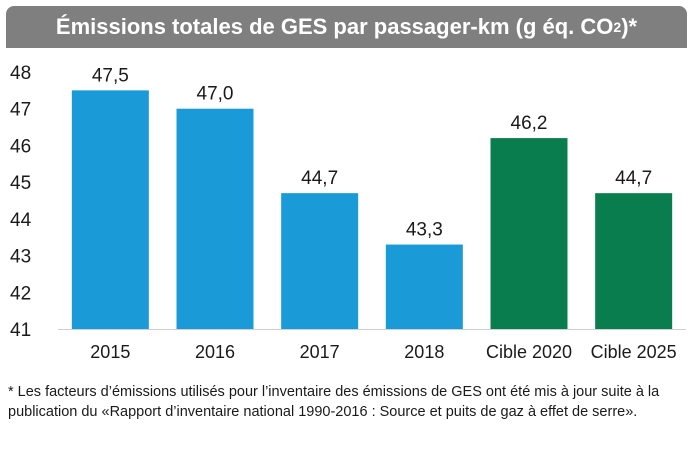 The image size is (693, 450). Describe the element at coordinates (20, 73) in the screenshot. I see `y-tick-label: 48` at that location.